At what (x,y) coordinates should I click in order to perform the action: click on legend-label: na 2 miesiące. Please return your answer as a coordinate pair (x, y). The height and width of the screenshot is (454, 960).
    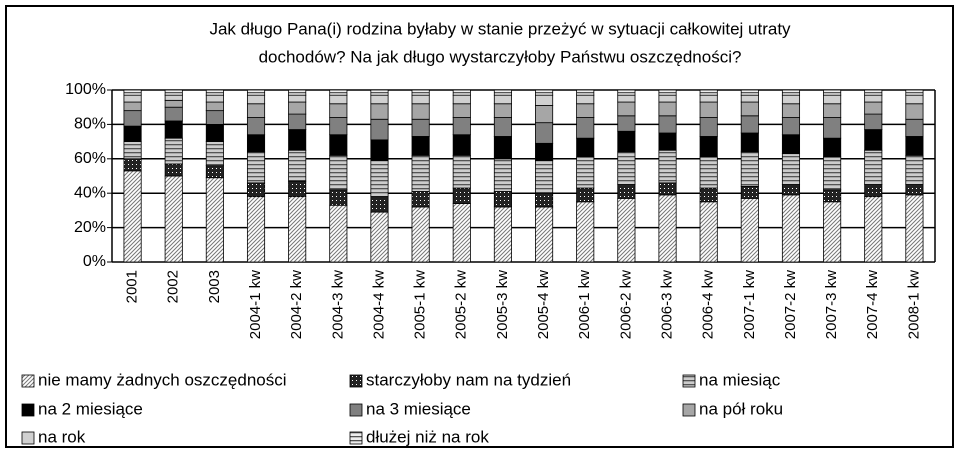
    Looking at the image, I should click on (90, 408).